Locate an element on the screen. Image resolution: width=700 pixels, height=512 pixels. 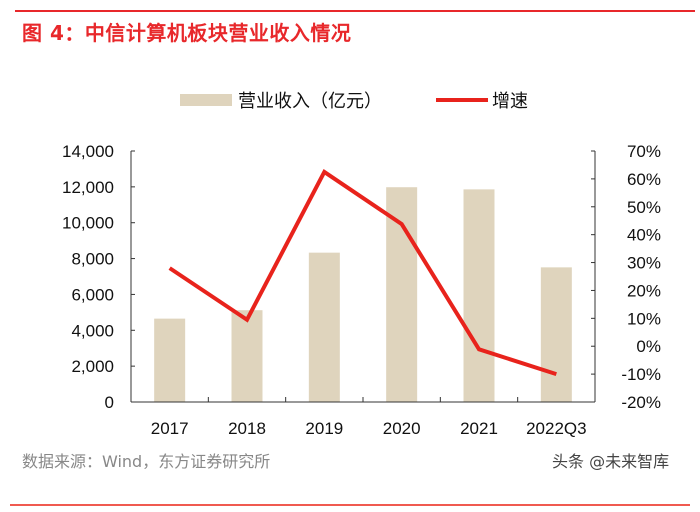
bottom-rule is located at coordinates (350, 505).